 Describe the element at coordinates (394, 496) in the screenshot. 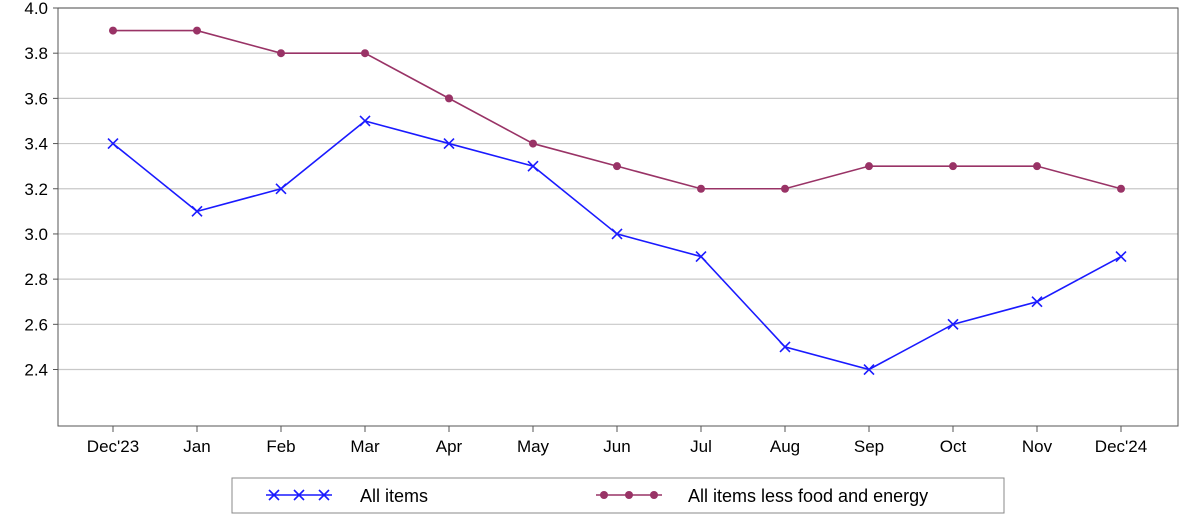

I see `legend-label: All items` at that location.